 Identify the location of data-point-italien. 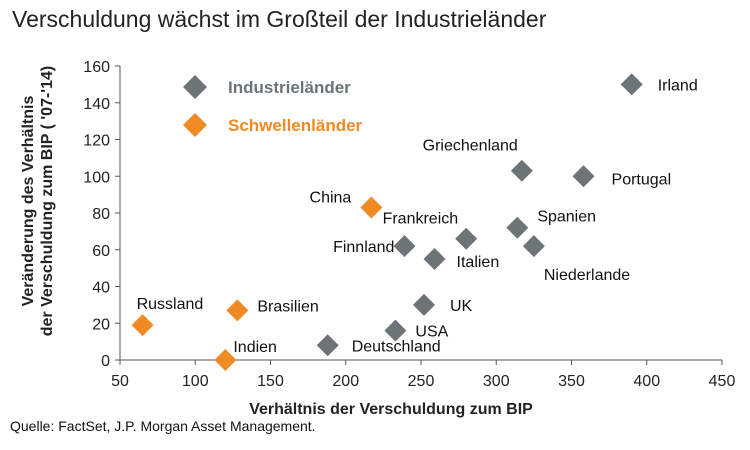
(434, 258).